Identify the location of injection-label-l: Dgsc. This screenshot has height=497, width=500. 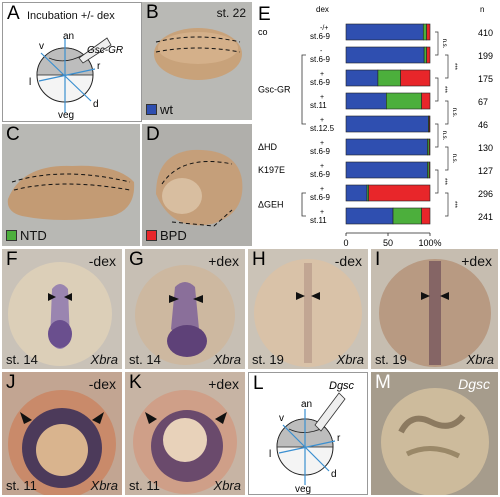
(342, 386).